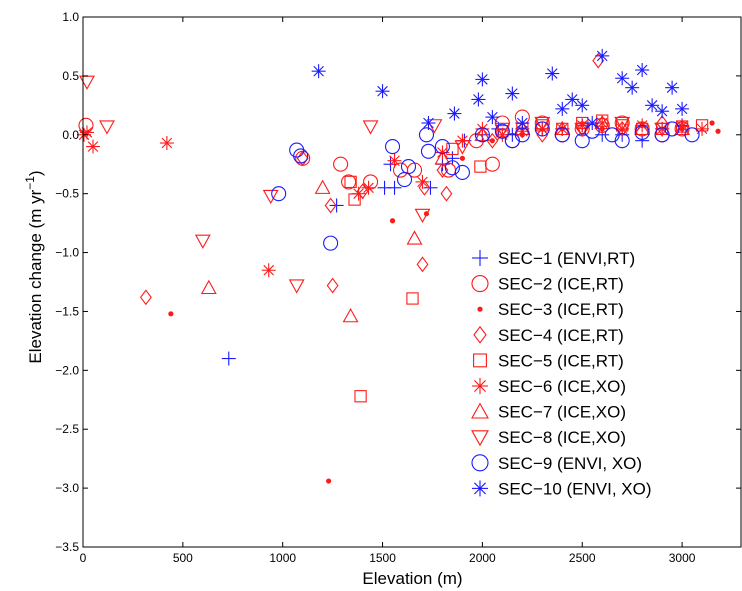 The height and width of the screenshot is (591, 742). I want to click on y-tick-label: −3.0, so click(67, 488).